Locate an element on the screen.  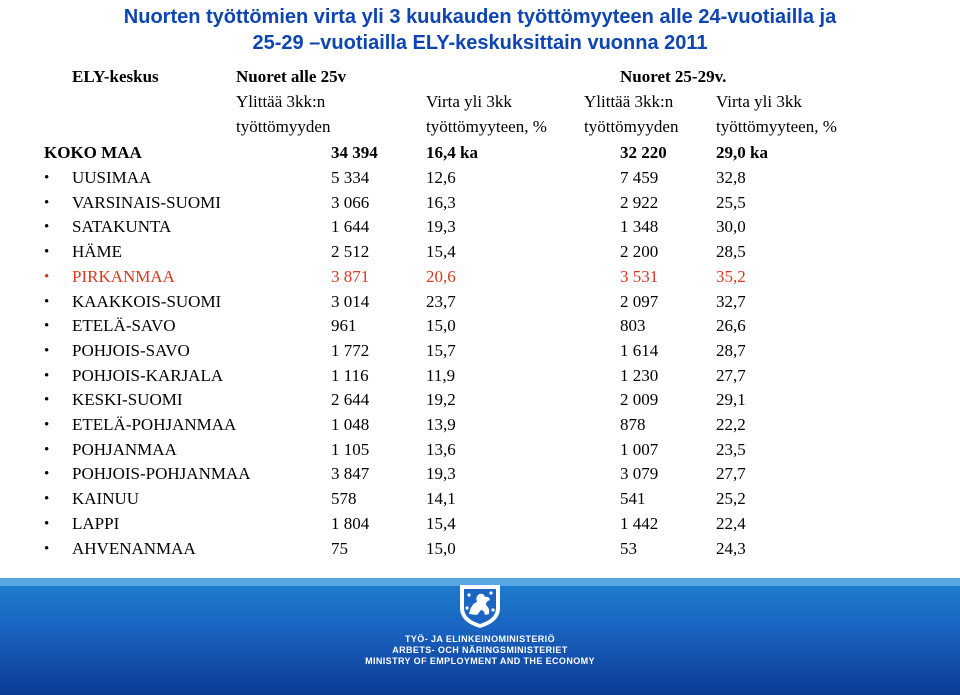
row-c1: 2 512 is located at coordinates (350, 252).